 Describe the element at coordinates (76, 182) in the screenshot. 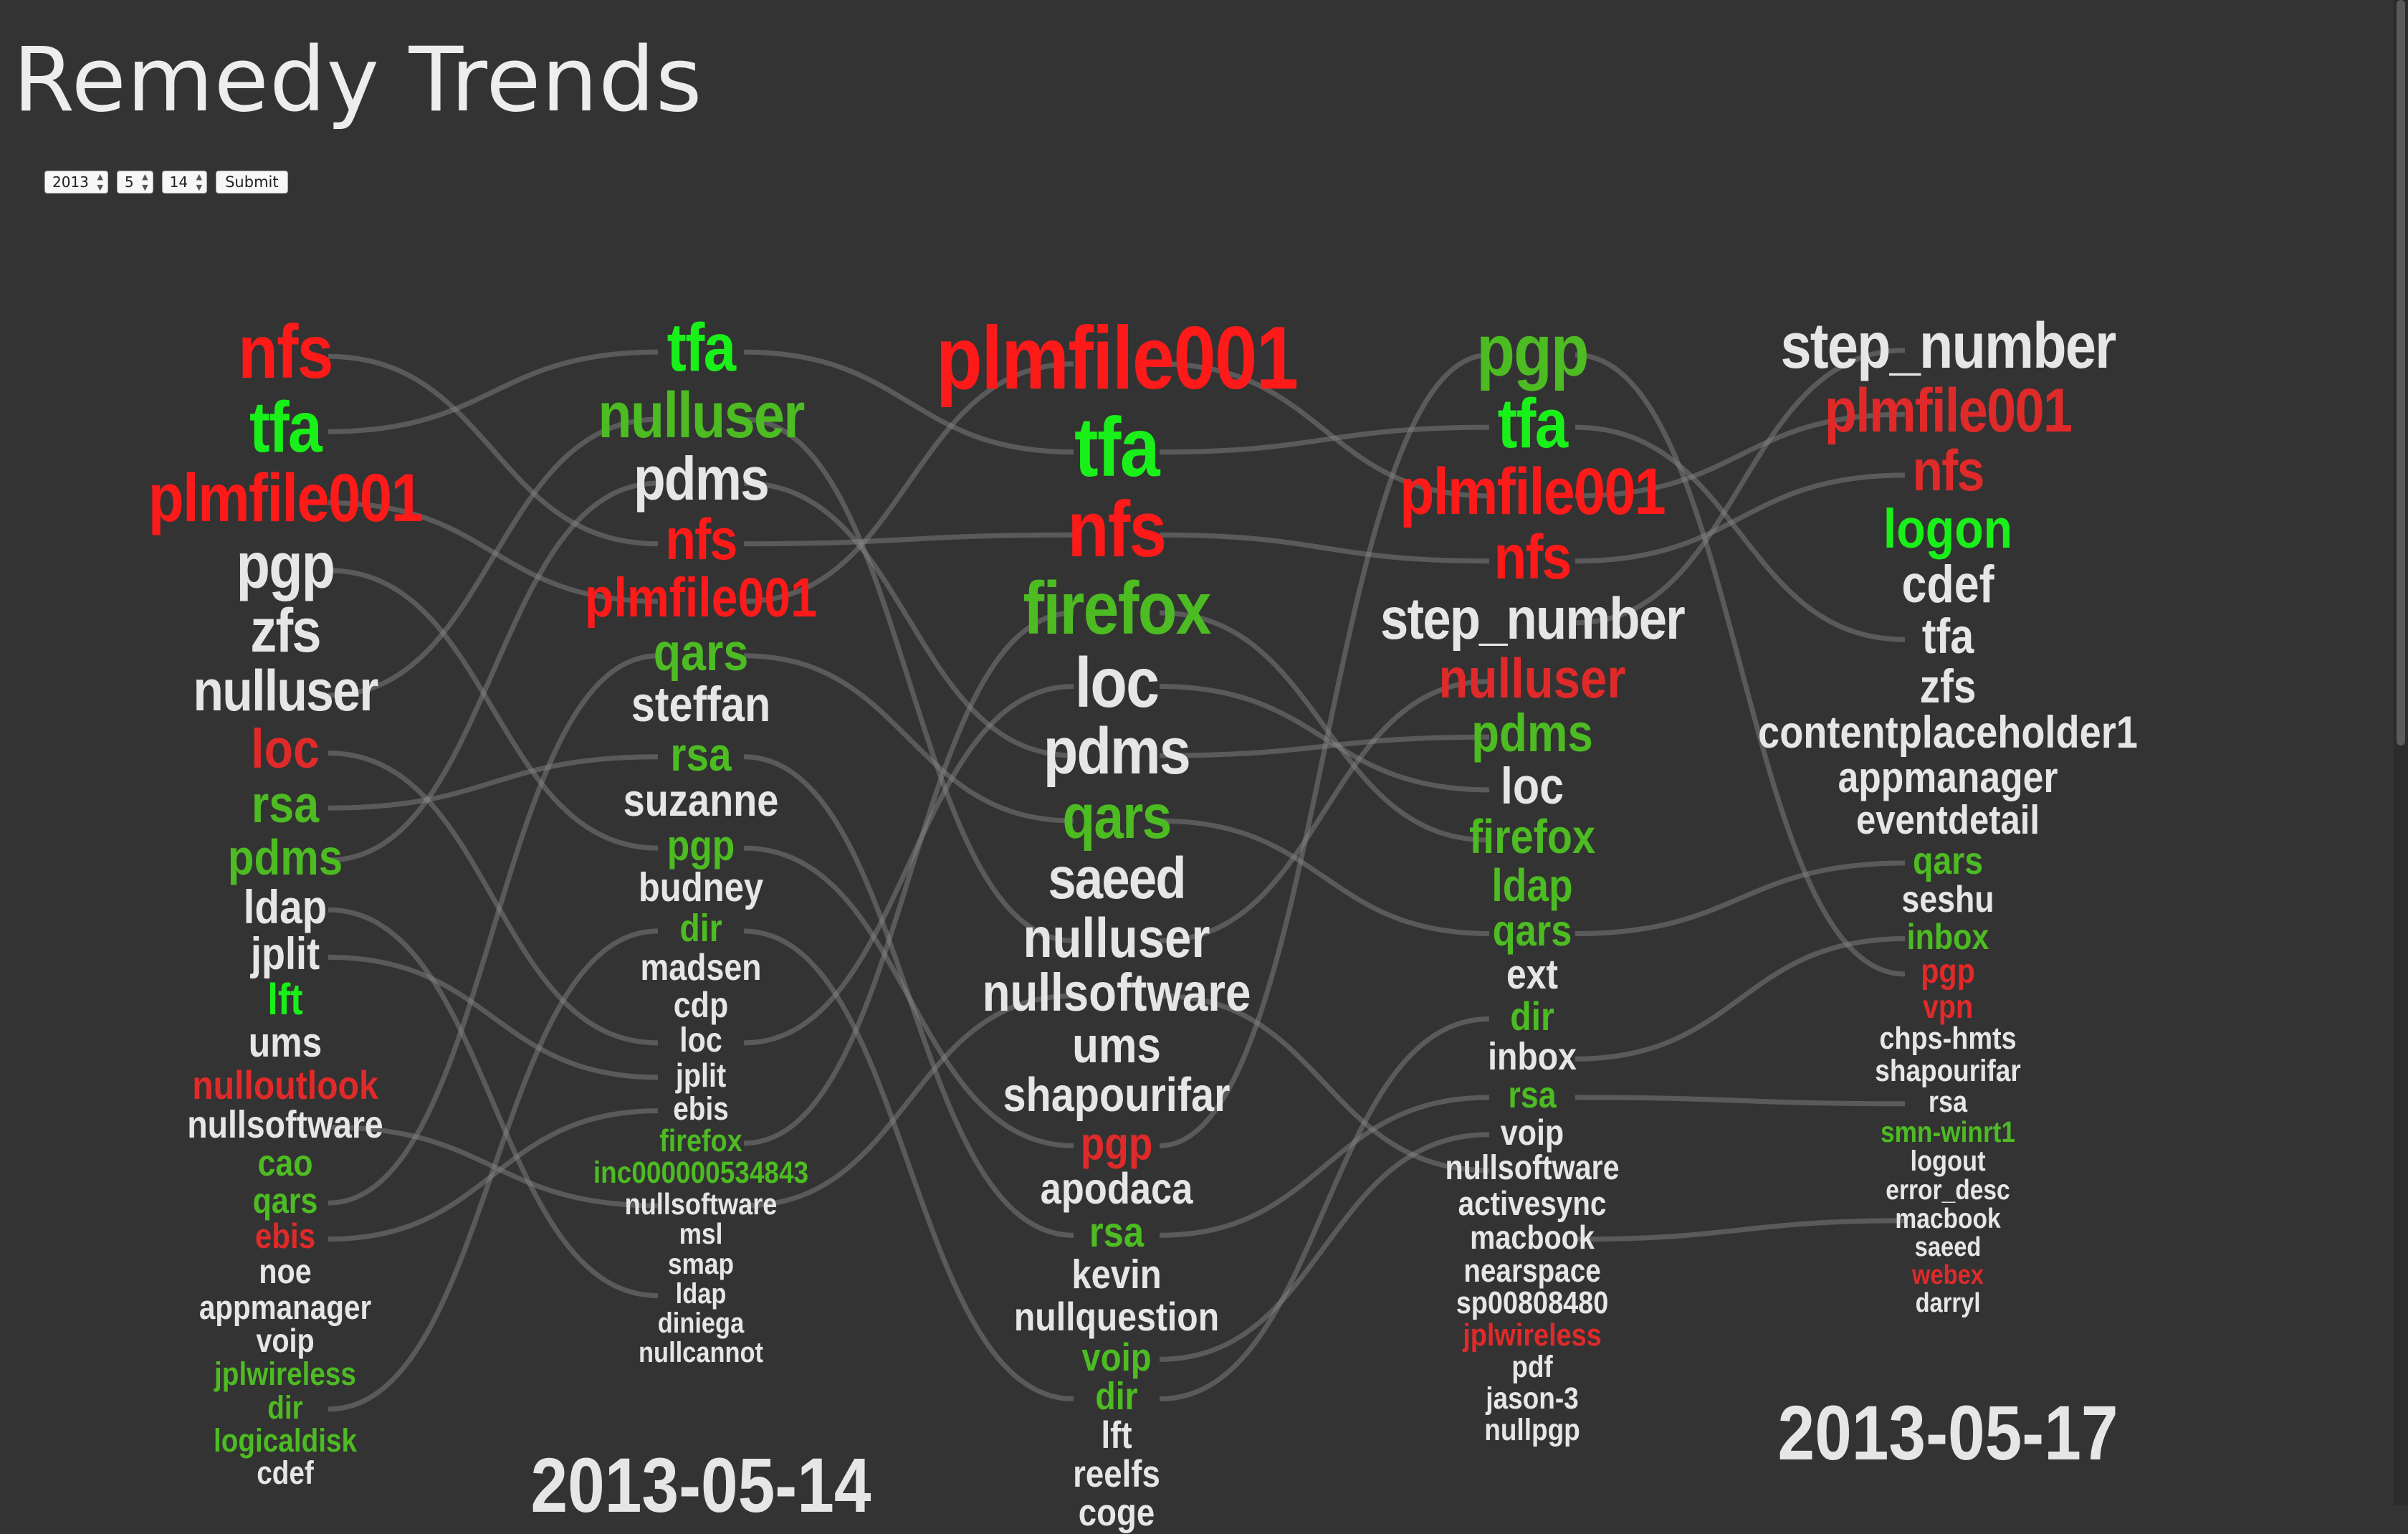

I see `year-select: 2013 ▲ ▼` at that location.